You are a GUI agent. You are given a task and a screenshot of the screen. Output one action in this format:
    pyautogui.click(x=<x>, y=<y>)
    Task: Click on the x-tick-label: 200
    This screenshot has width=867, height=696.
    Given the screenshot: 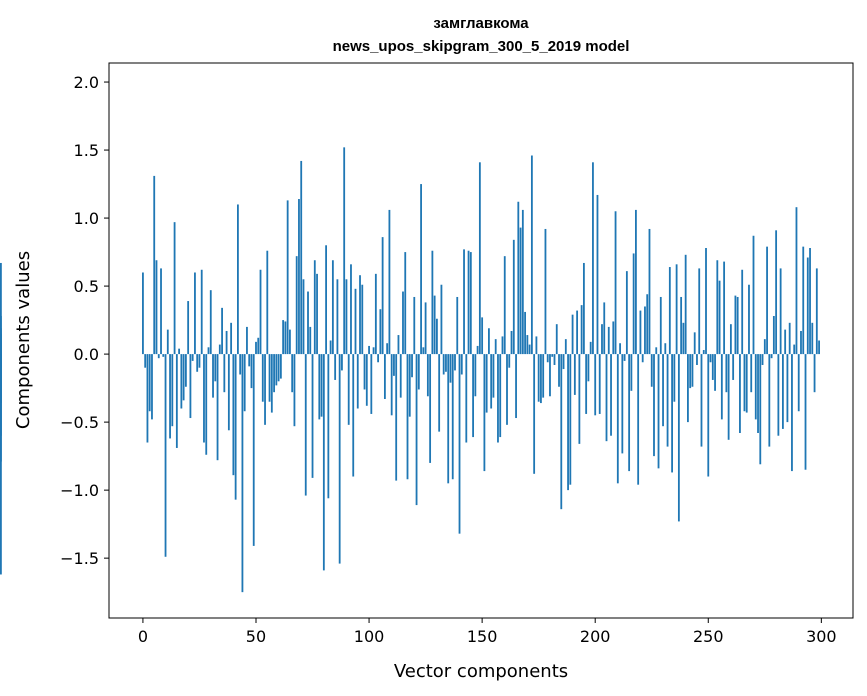 What is the action you would take?
    pyautogui.click(x=595, y=636)
    